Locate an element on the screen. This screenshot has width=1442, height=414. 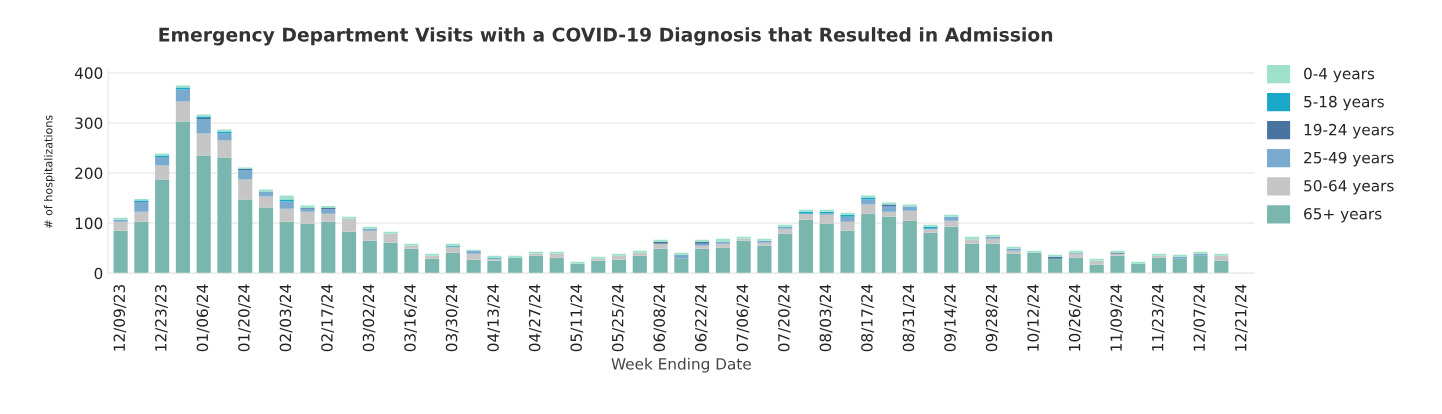
x-tick-label: 03/16/24 is located at coordinates (410, 318).